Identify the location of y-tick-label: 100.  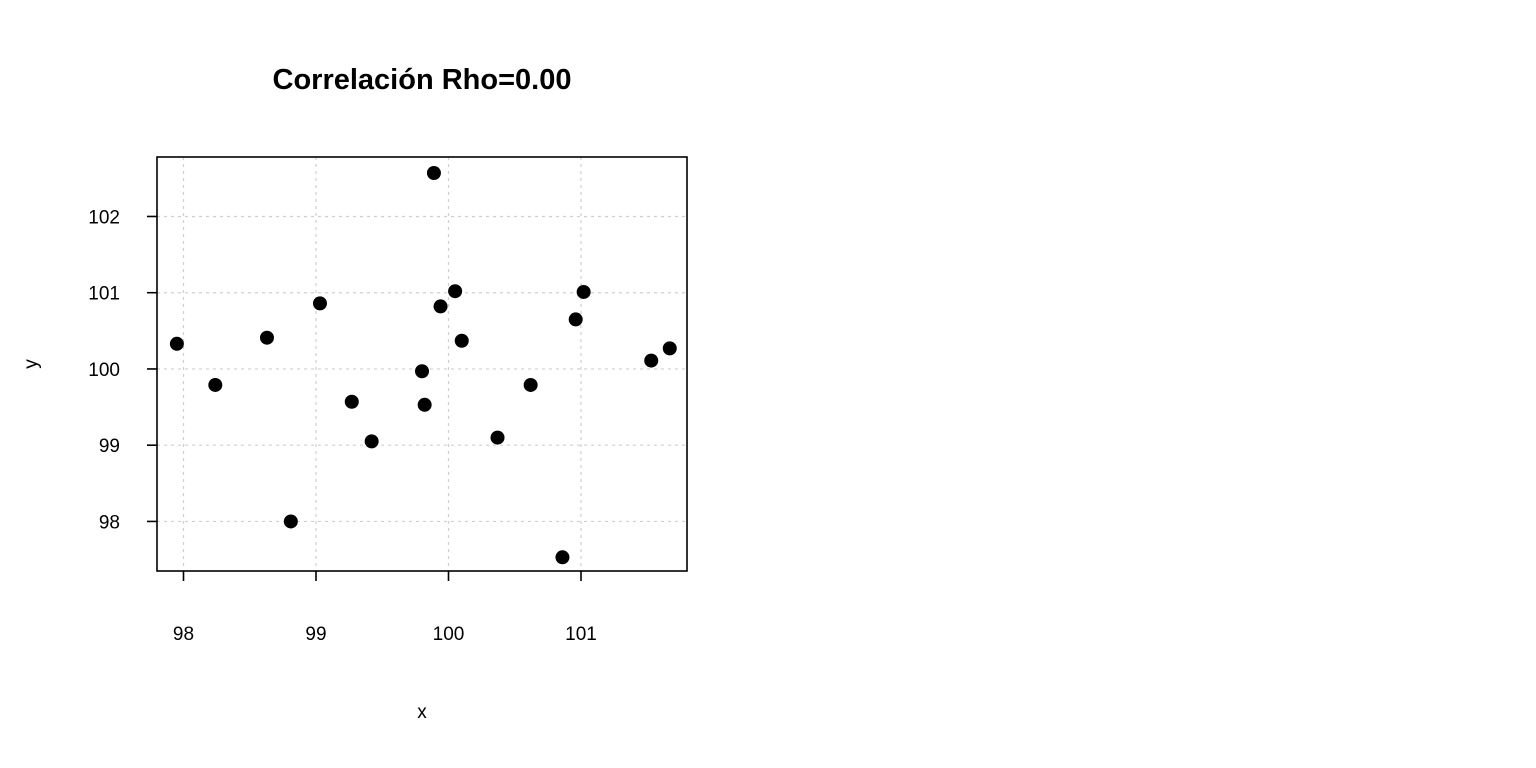
(104, 370).